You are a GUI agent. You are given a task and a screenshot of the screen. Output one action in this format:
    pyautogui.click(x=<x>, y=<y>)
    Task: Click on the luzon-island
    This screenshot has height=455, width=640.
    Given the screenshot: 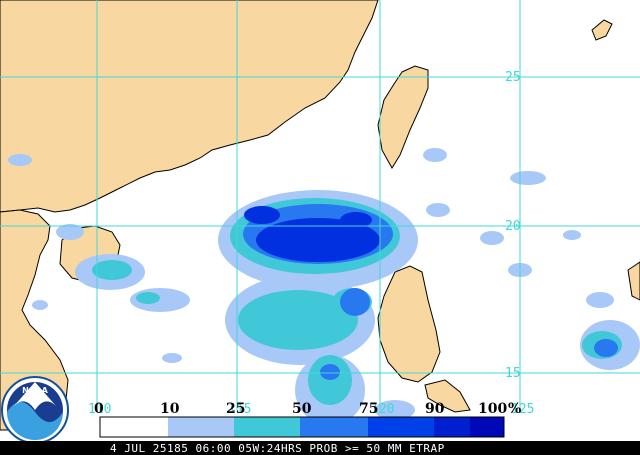 What is the action you would take?
    pyautogui.click(x=409, y=324)
    